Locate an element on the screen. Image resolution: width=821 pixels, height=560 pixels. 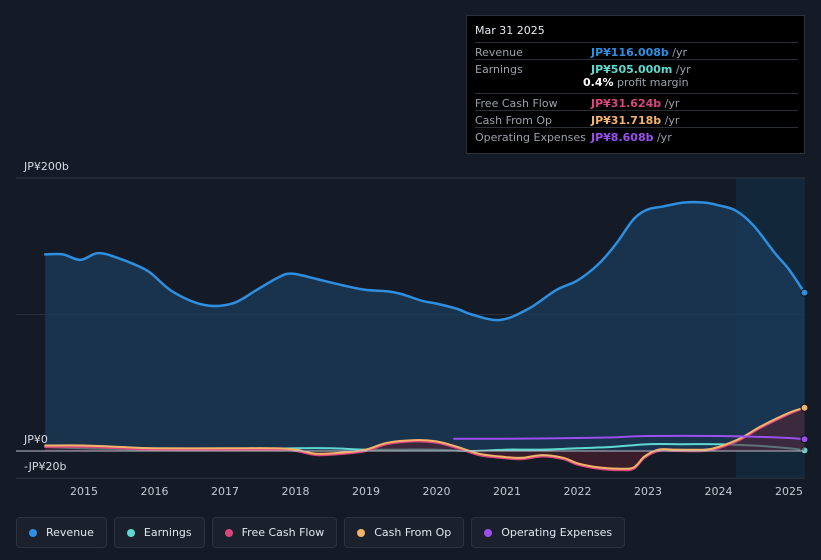
tooltip-date: Mar 31 2025 is located at coordinates (510, 30).